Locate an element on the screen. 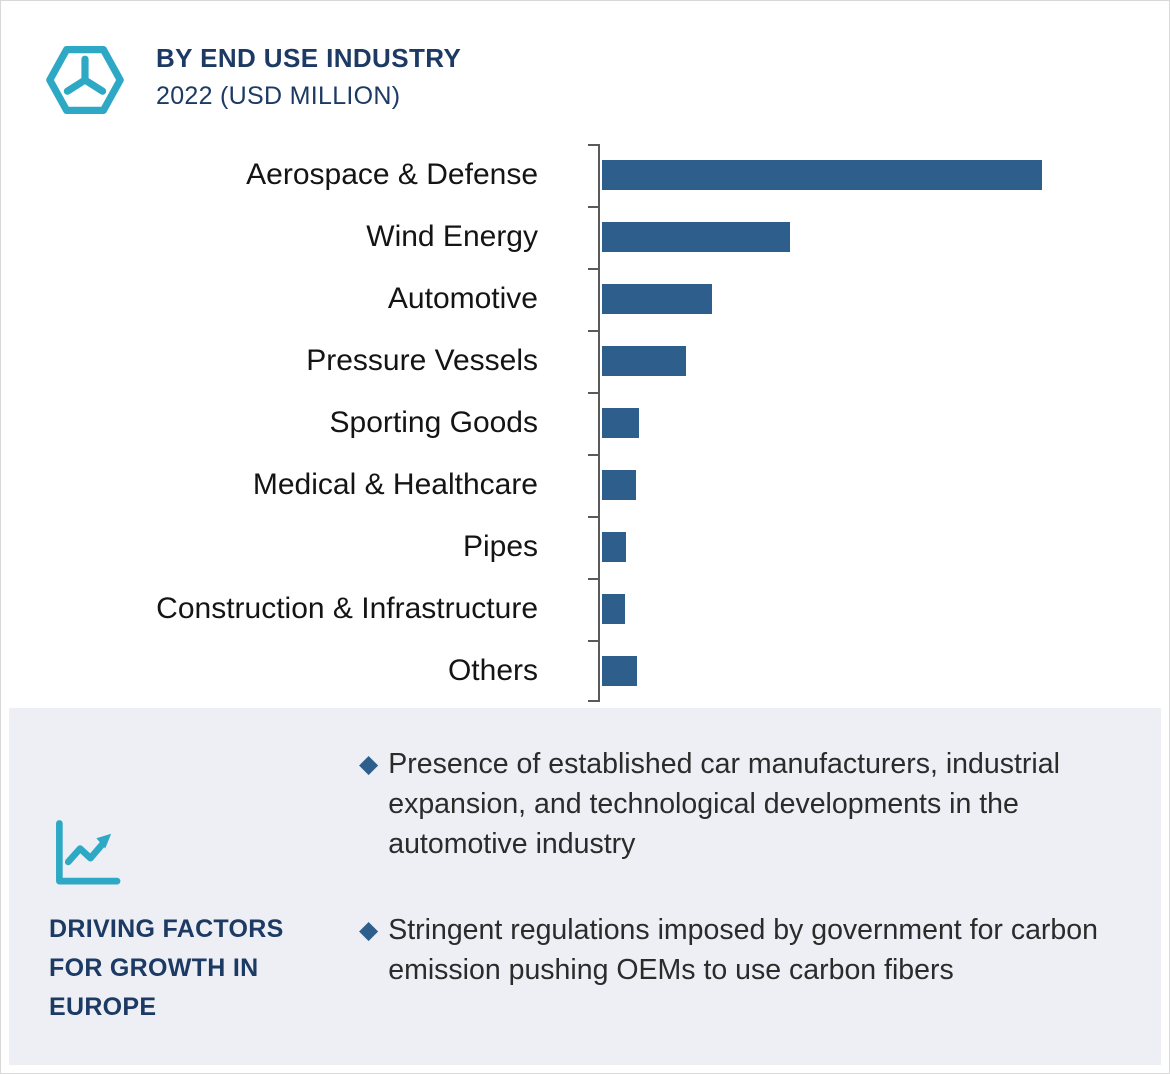 The image size is (1170, 1074). chart-row: Aerospace & Defense is located at coordinates (561, 175).